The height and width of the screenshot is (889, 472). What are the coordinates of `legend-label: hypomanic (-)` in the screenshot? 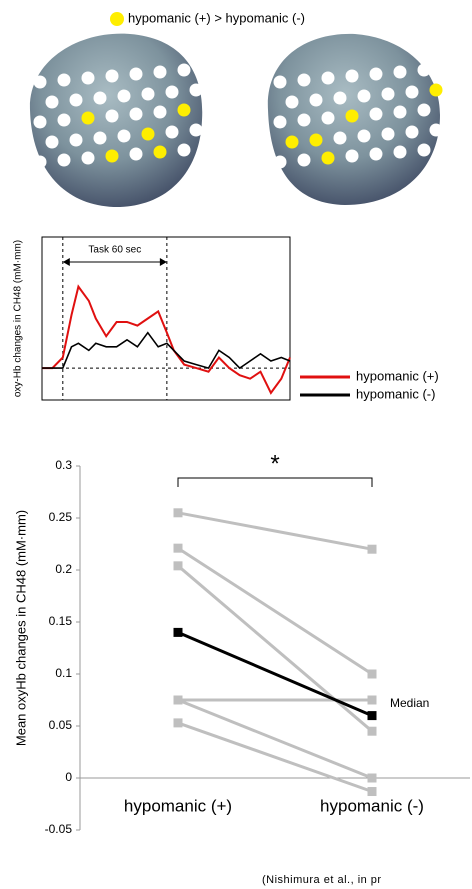 It's located at (395, 393).